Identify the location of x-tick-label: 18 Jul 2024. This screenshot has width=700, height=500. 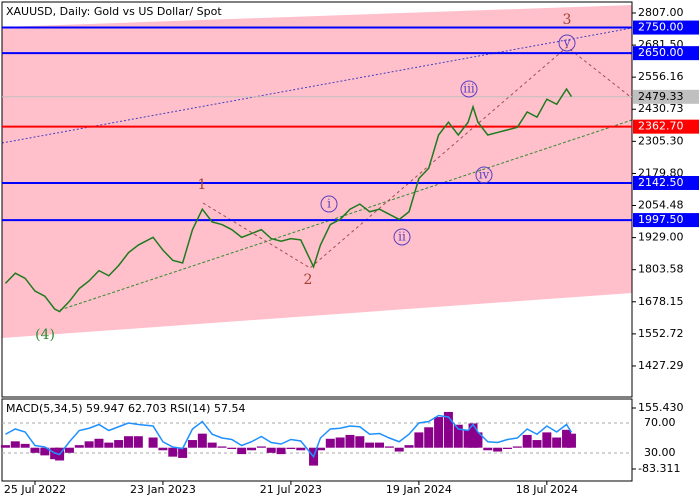
(547, 489).